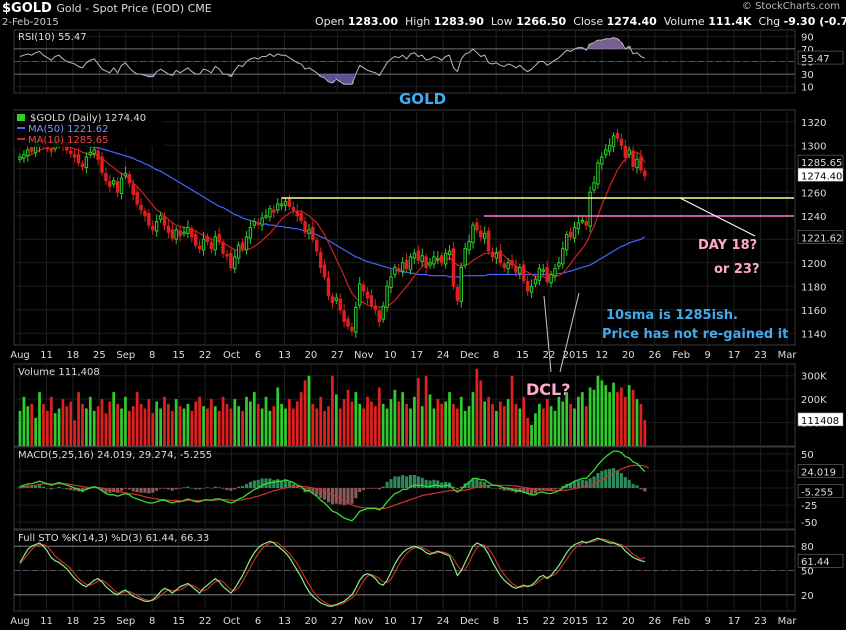 The image size is (846, 630). What do you see at coordinates (21, 117) in the screenshot?
I see `price-legend-candle-icon` at bounding box center [21, 117].